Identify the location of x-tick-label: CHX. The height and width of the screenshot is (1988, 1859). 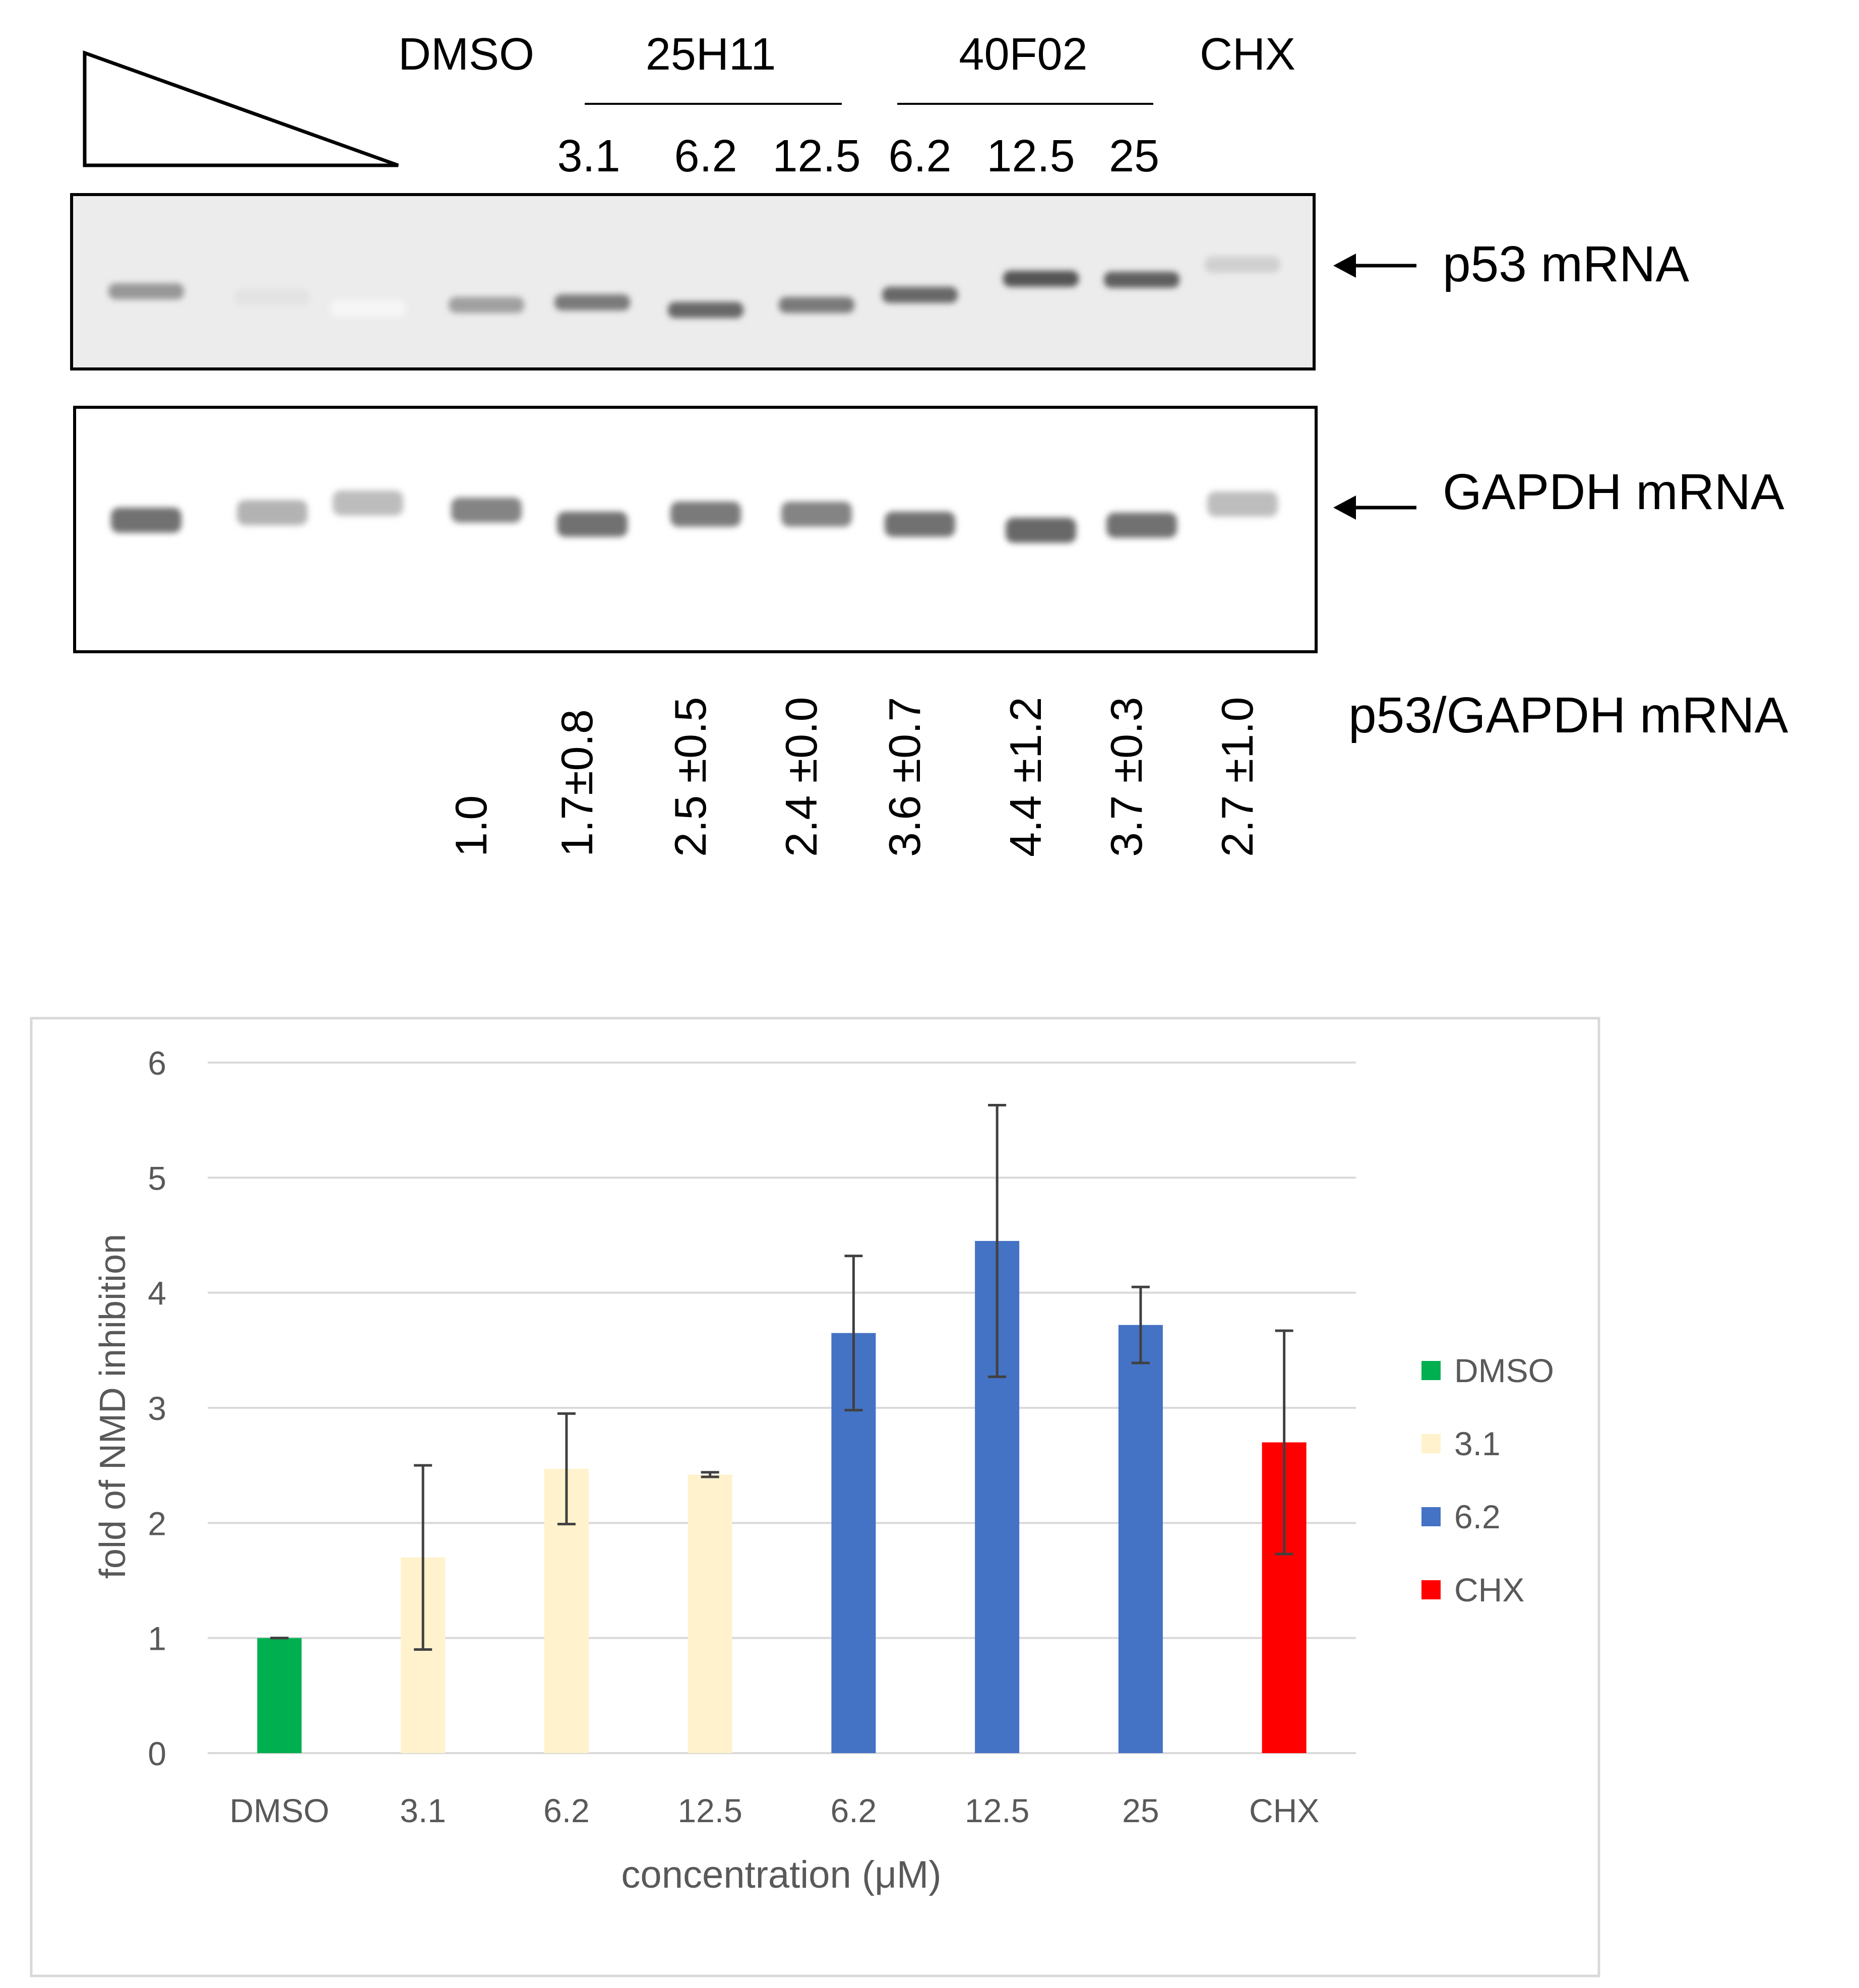
(1284, 1810).